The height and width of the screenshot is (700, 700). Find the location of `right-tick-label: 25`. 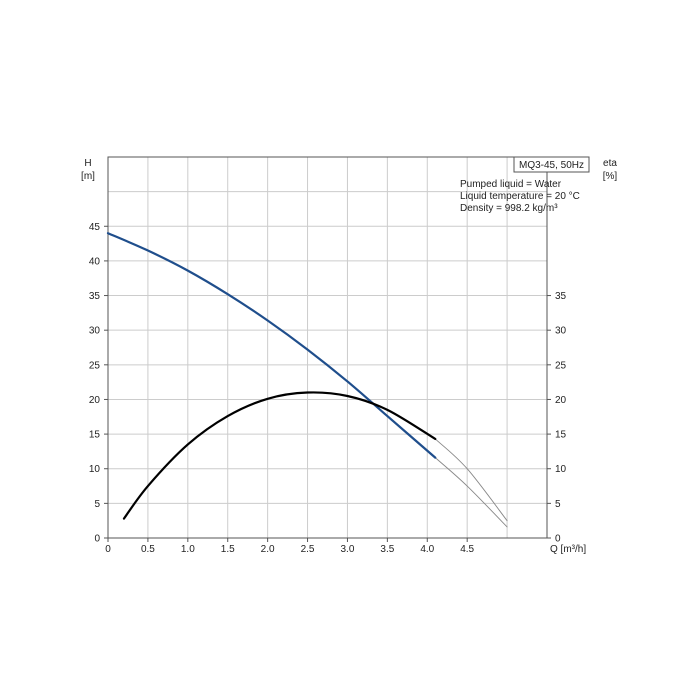

right-tick-label: 25 is located at coordinates (561, 365).